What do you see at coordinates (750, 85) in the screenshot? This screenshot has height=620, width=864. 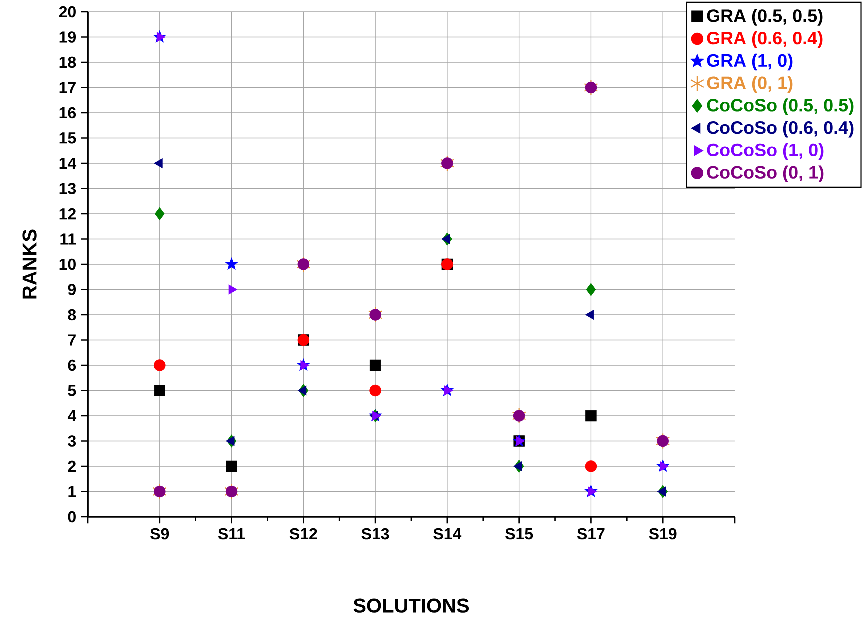 I see `legend-label: GRA (0, 1)` at bounding box center [750, 85].